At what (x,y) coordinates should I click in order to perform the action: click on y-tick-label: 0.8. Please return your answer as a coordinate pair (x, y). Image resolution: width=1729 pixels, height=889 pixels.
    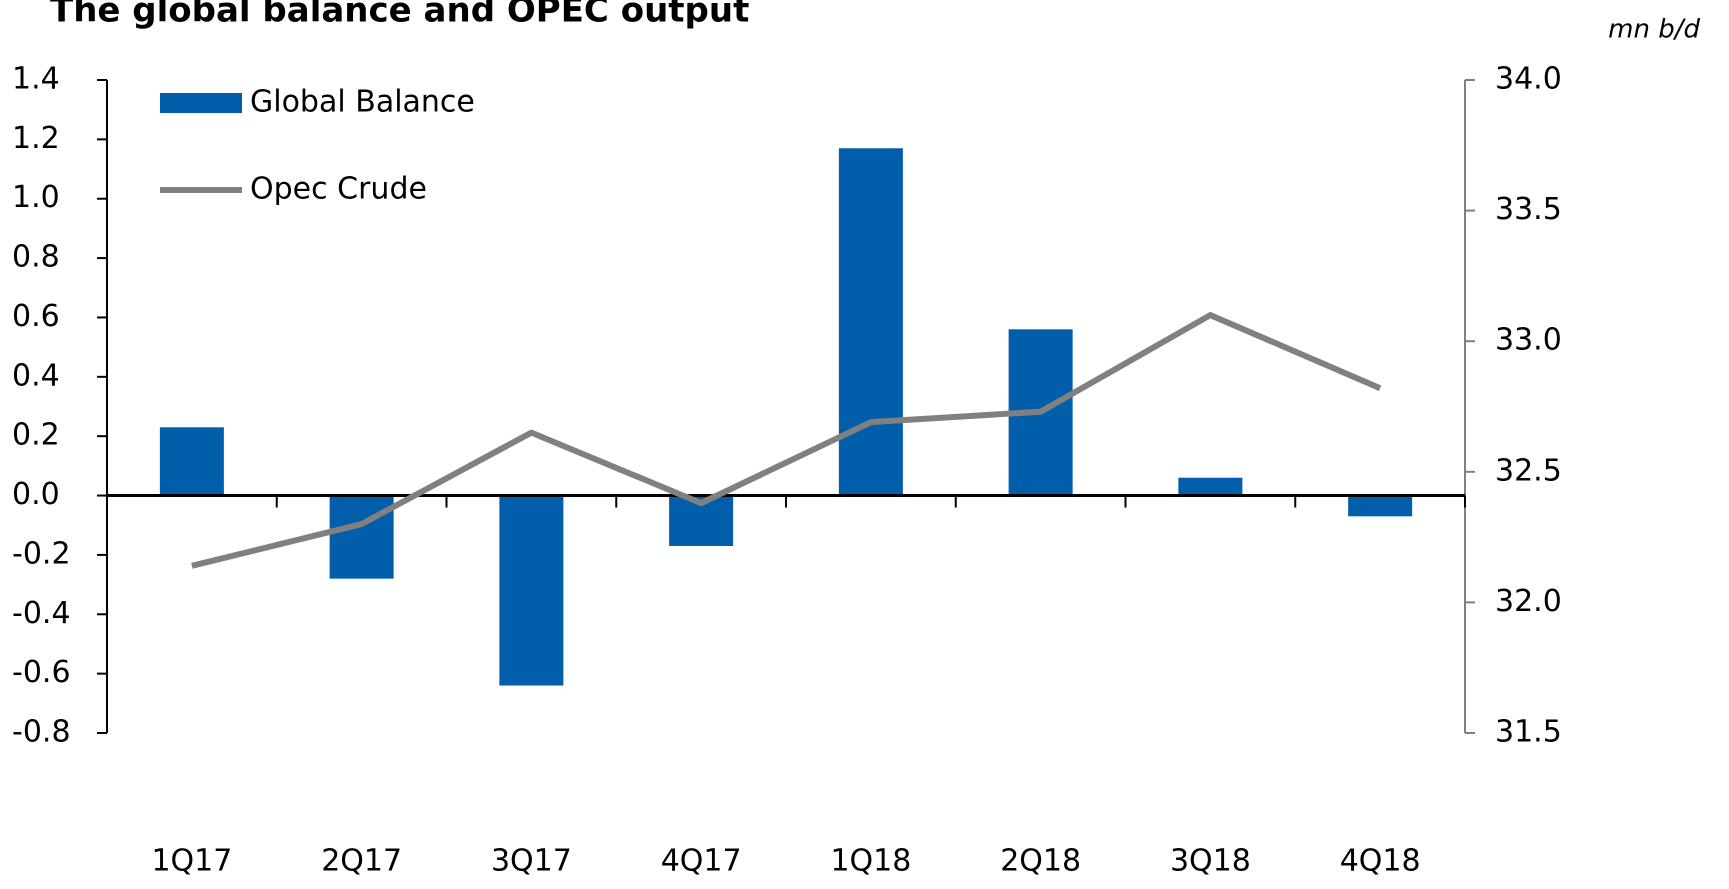
    Looking at the image, I should click on (36, 257).